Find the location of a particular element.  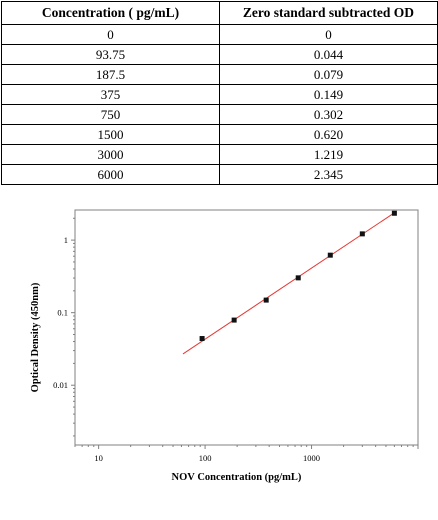

cell-od: 0.620 is located at coordinates (328, 134).